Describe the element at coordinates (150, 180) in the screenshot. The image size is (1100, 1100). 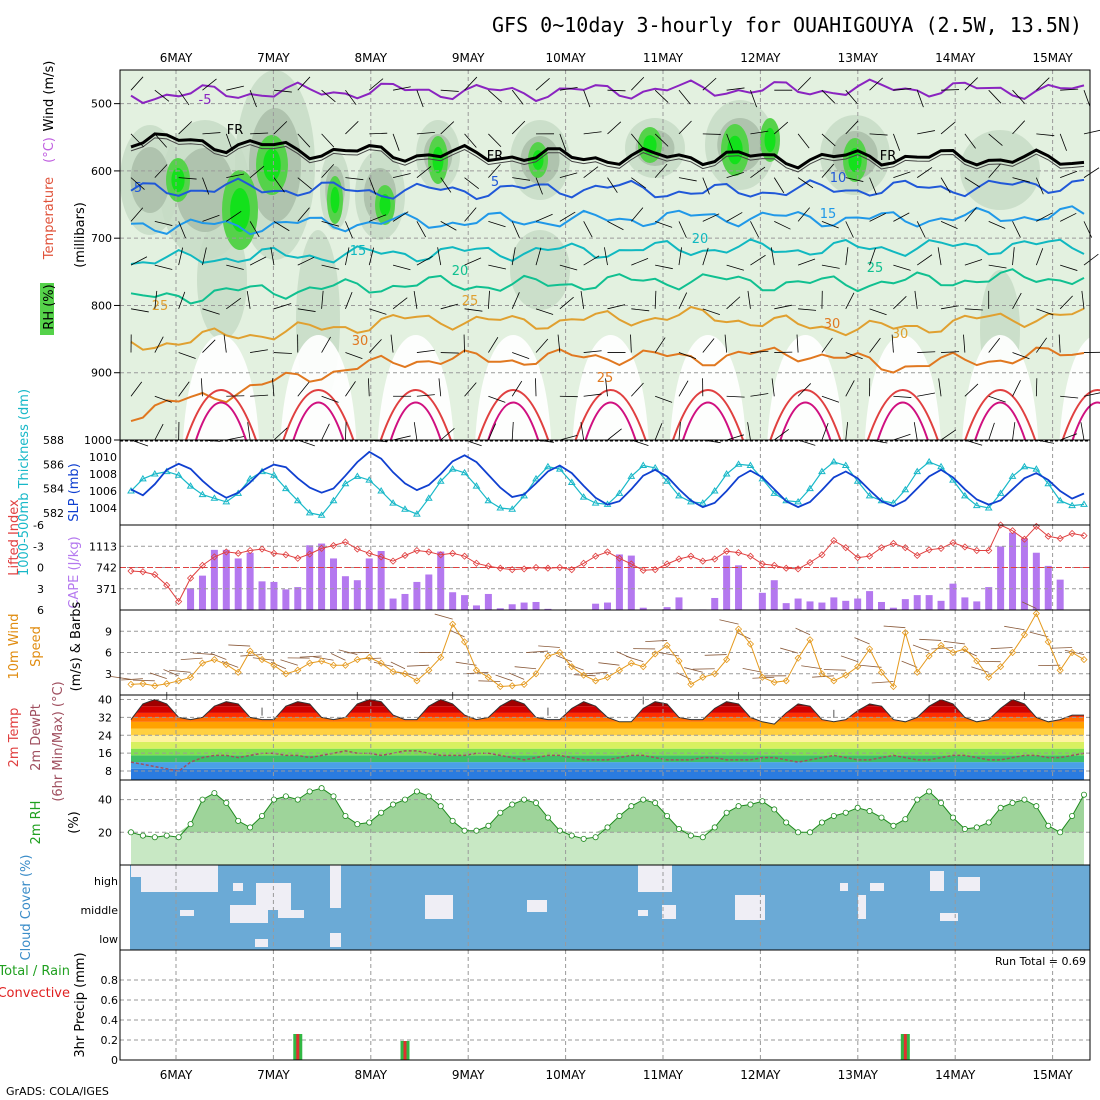
I see `rh-region` at that location.